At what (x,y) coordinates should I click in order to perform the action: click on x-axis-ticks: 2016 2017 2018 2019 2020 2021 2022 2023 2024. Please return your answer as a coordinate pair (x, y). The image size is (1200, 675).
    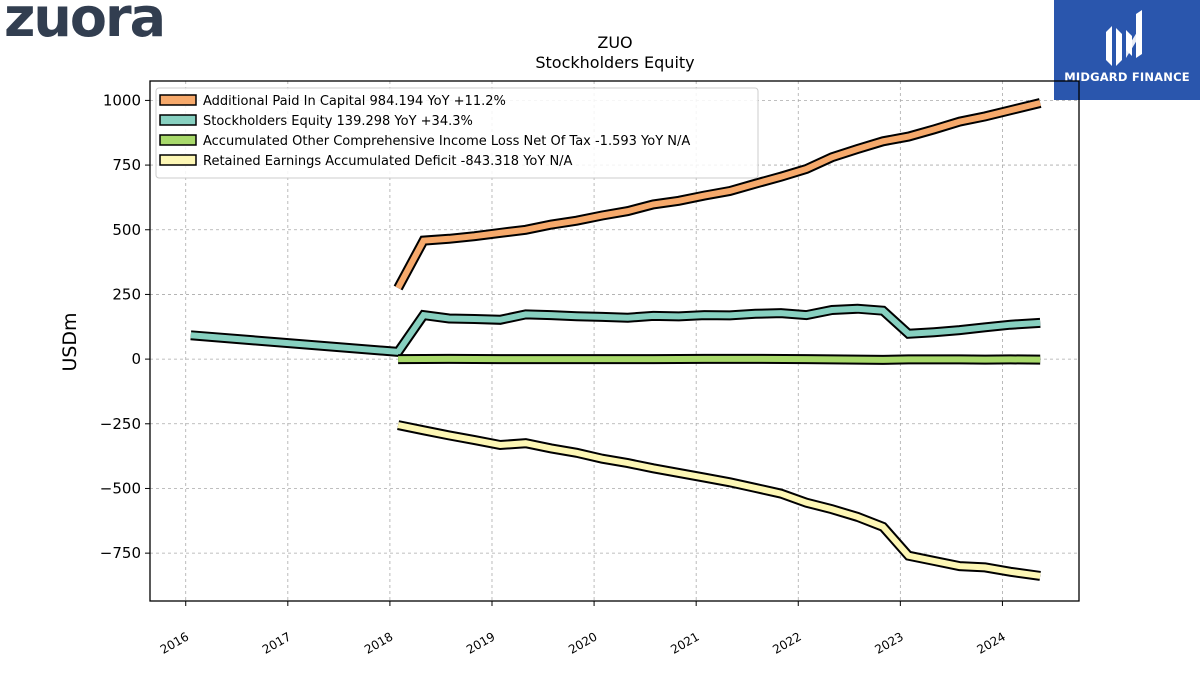
    Looking at the image, I should click on (583, 629).